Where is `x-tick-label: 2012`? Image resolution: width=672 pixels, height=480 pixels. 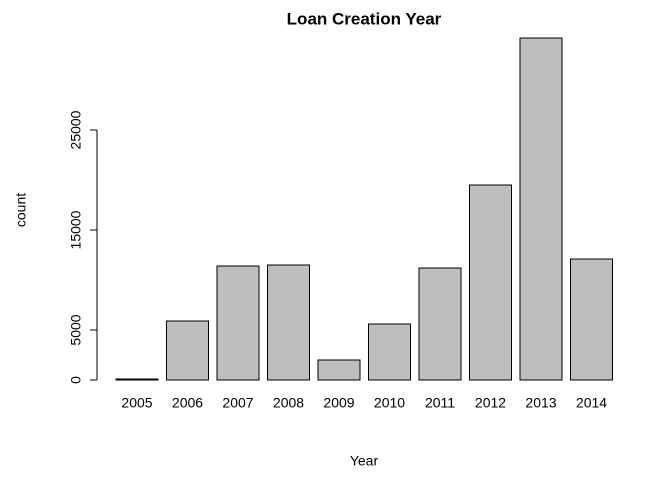 x-tick-label: 2012 is located at coordinates (490, 403).